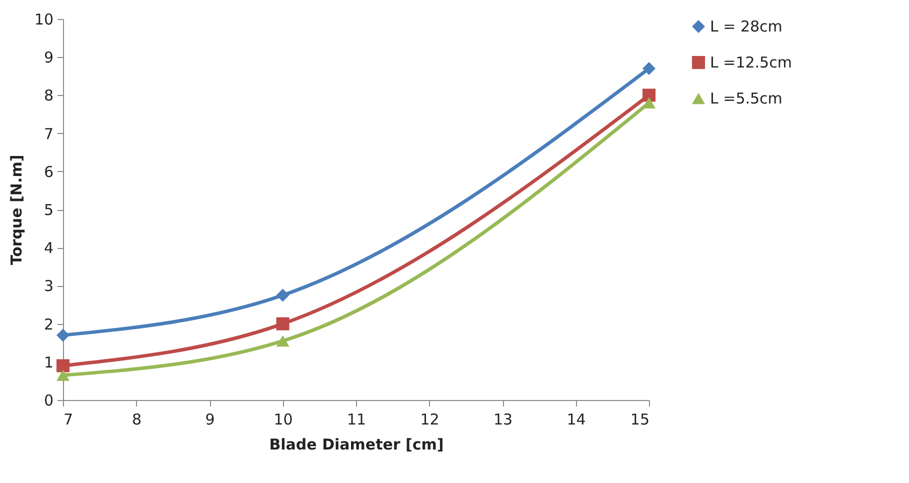 This screenshot has height=483, width=909. I want to click on y-tick-label: 8, so click(49, 95).